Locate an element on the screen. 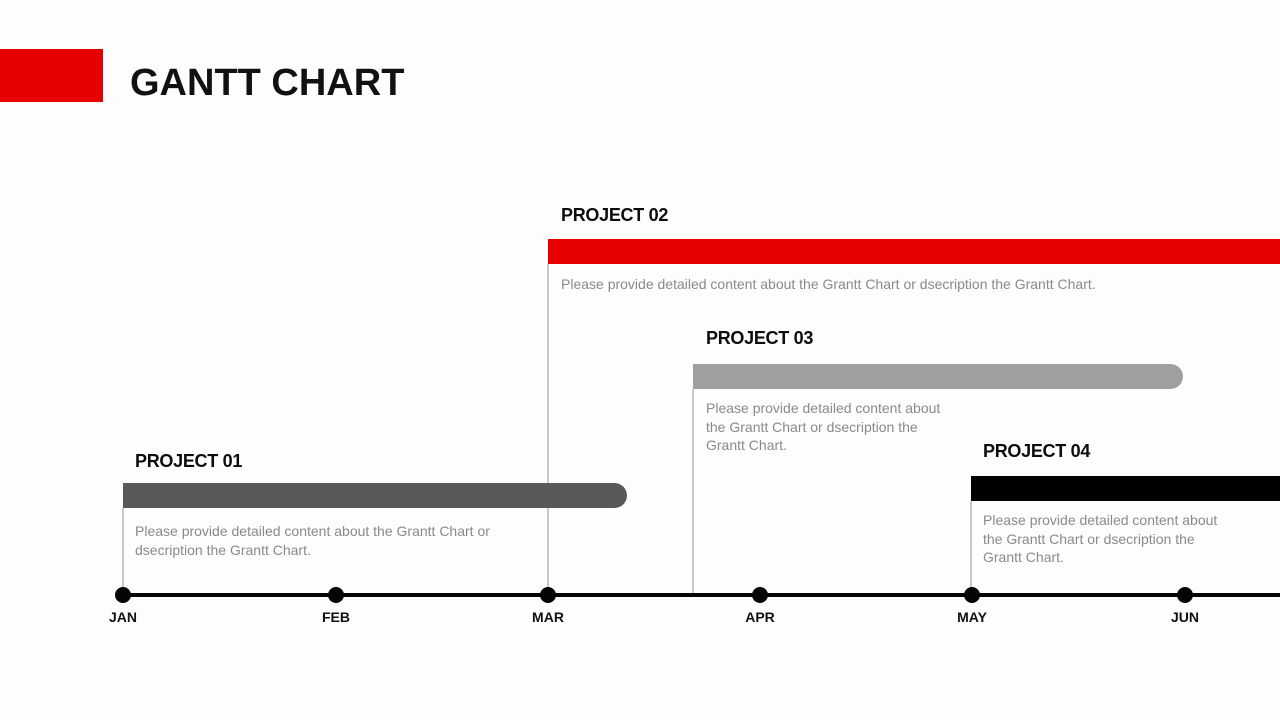 This screenshot has width=1280, height=720. project-04-bar is located at coordinates (1125, 488).